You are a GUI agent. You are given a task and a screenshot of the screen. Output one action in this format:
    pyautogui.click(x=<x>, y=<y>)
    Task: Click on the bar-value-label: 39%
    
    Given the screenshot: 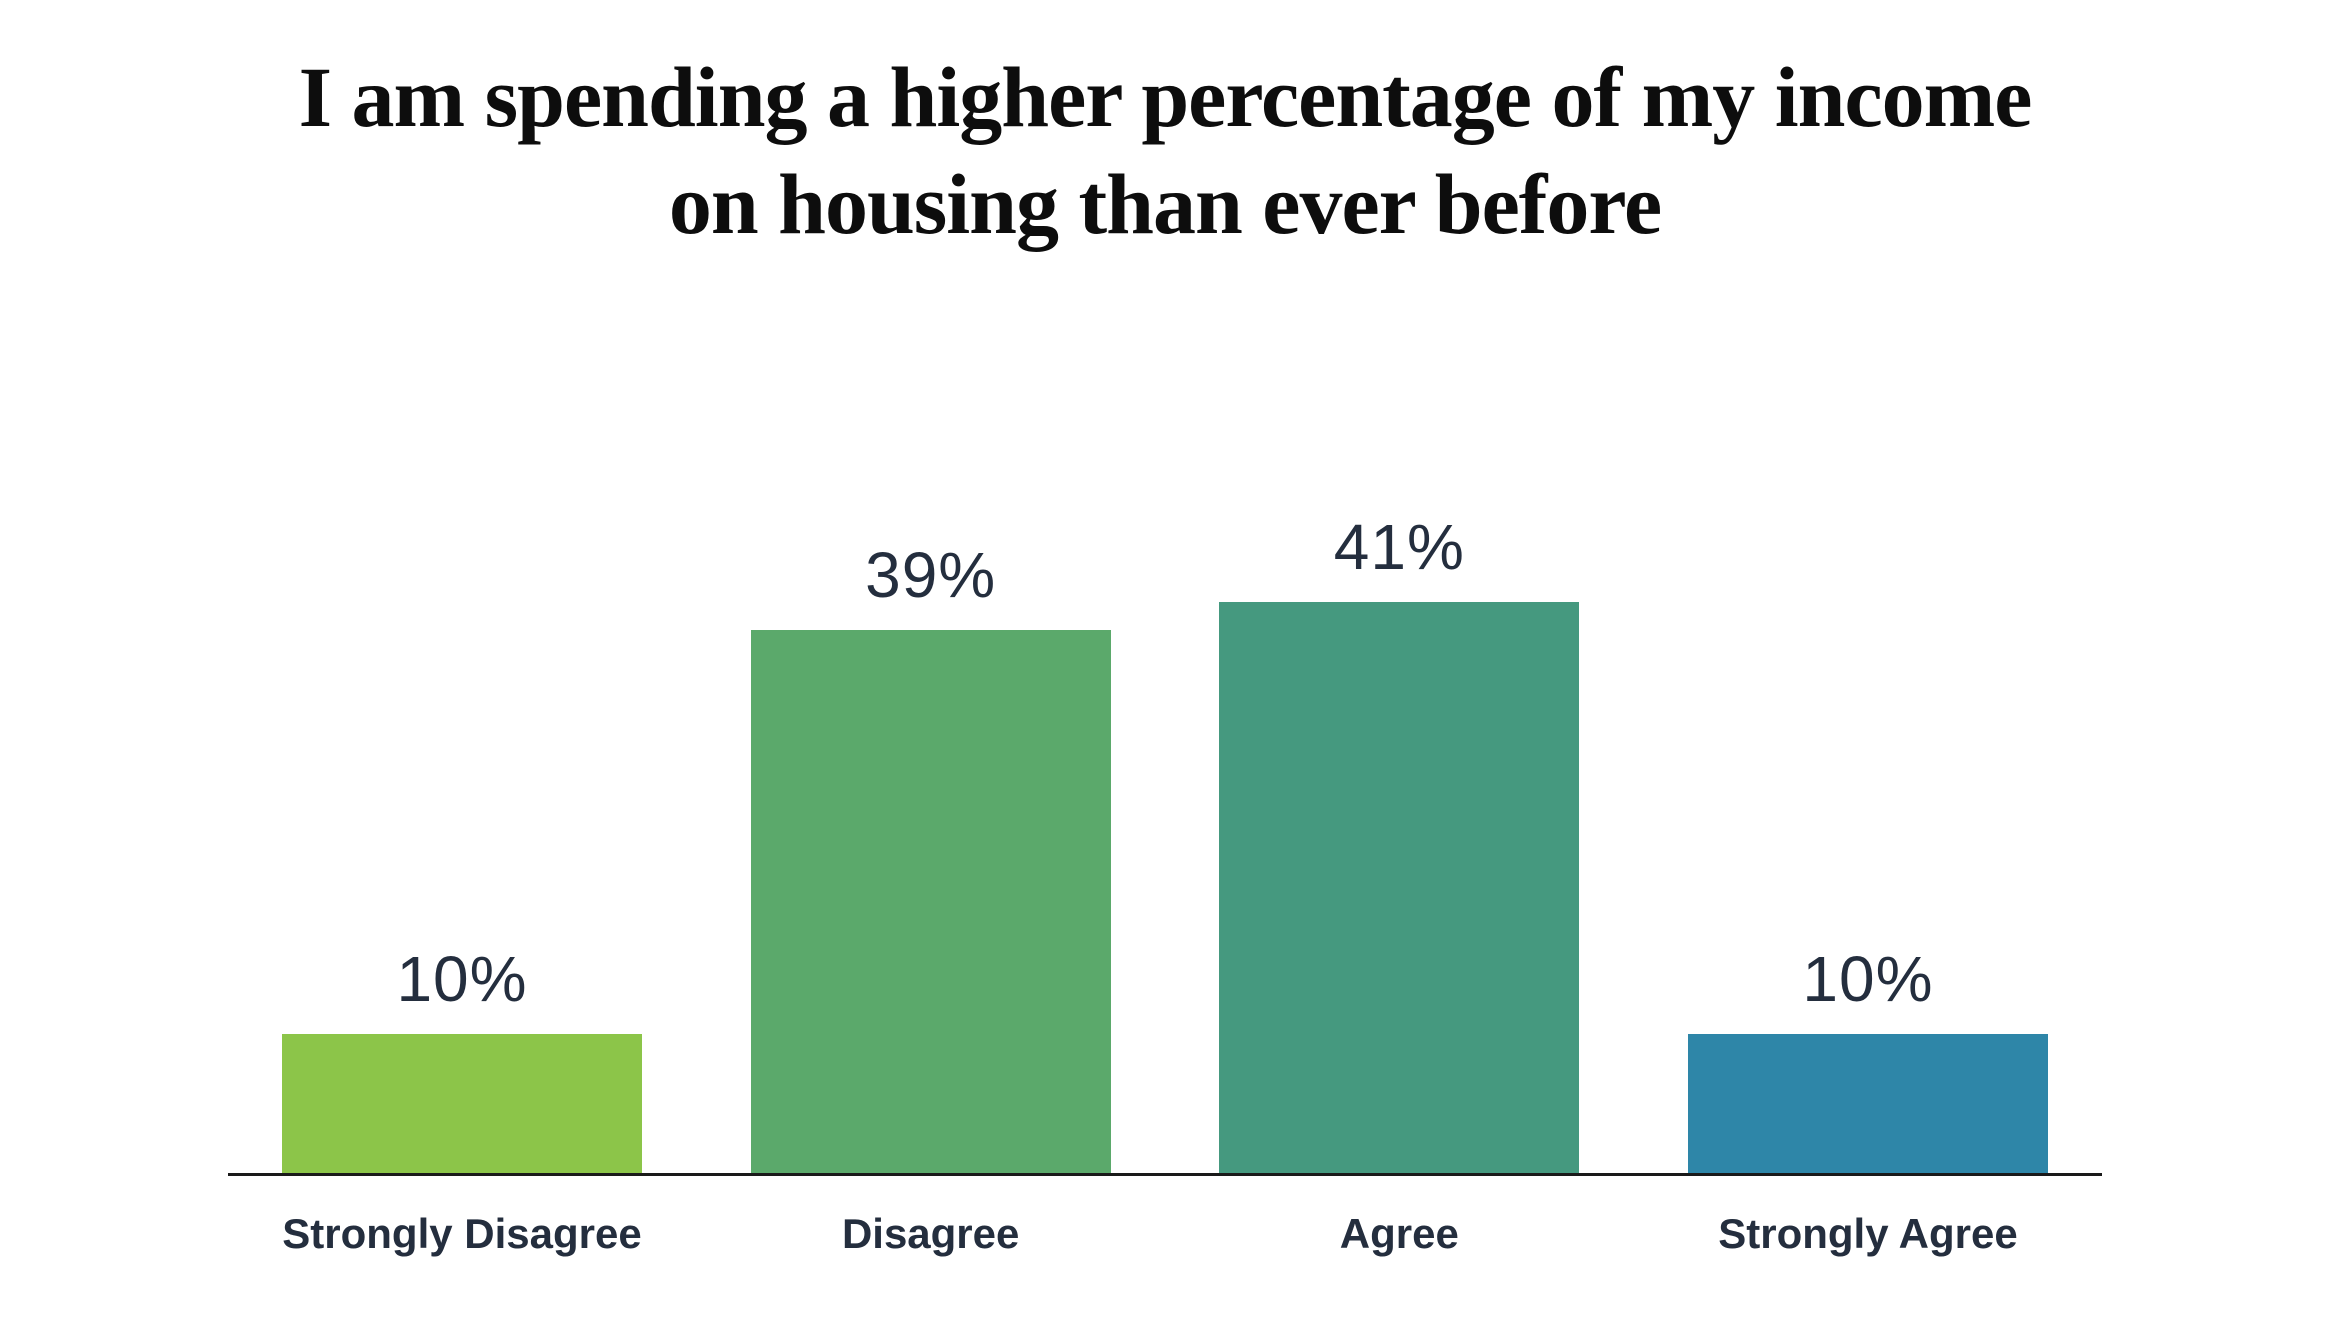 What is the action you would take?
    pyautogui.click(x=931, y=575)
    